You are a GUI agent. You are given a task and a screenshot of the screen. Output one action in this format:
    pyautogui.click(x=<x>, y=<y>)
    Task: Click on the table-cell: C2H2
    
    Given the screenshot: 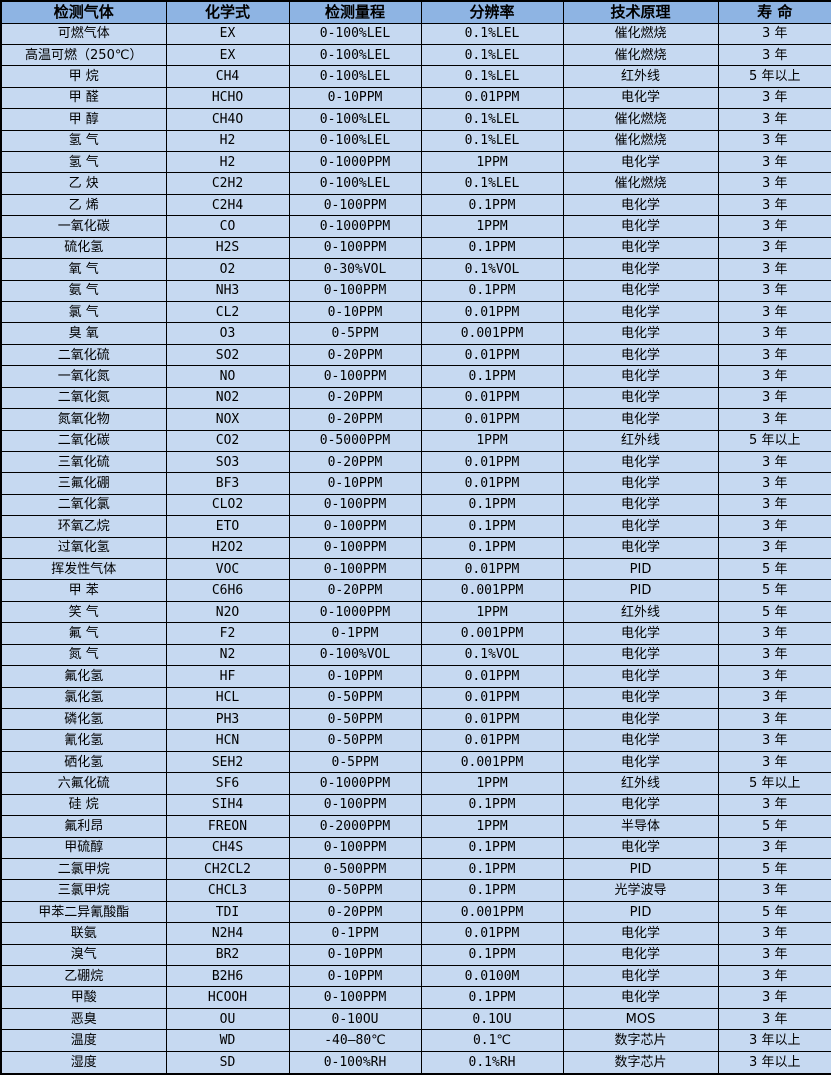 What is the action you would take?
    pyautogui.click(x=227, y=183)
    